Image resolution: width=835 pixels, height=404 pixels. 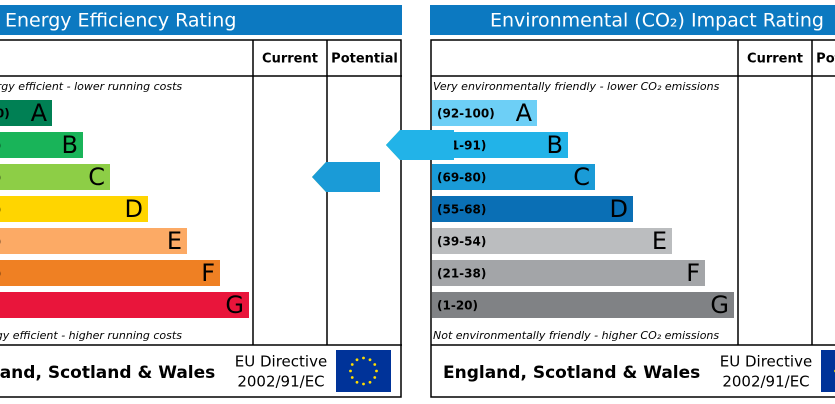 I want to click on panel-title: Energy Efficiency Rating, so click(x=120, y=21).